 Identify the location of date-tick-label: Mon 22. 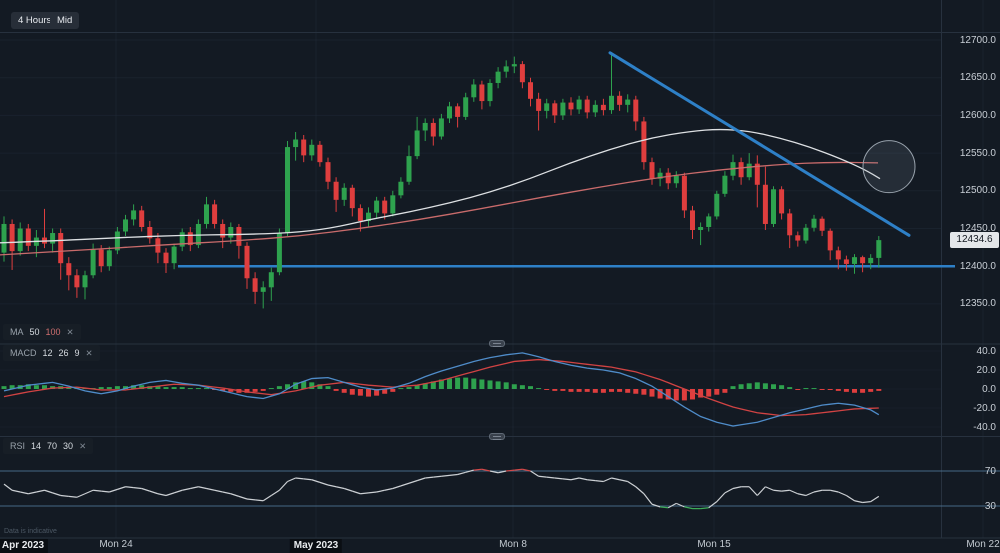
(983, 544).